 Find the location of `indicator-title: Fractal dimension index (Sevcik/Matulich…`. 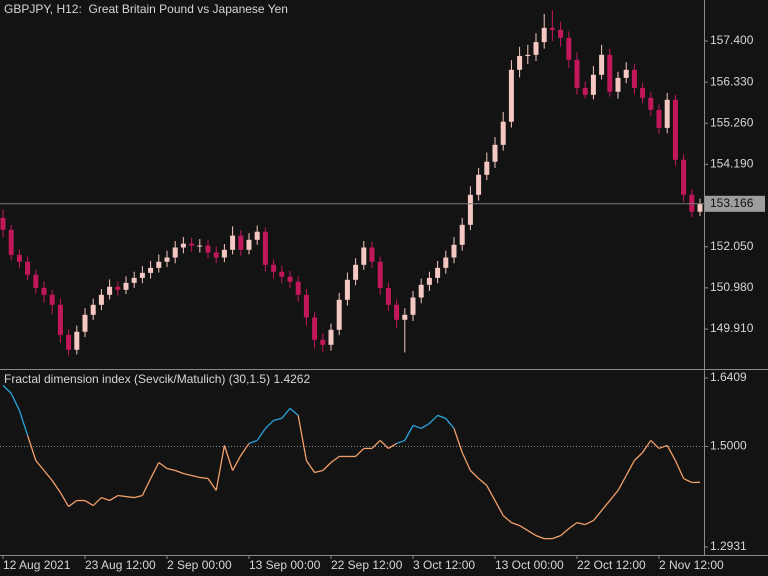

indicator-title: Fractal dimension index (Sevcik/Matulich… is located at coordinates (157, 379).